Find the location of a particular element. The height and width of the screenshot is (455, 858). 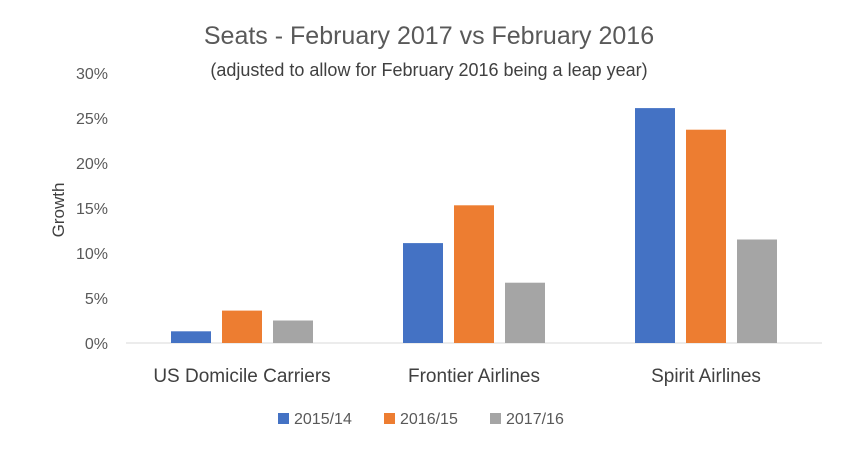

legend: 2015/14 2016/15 2017/16 is located at coordinates (421, 419).